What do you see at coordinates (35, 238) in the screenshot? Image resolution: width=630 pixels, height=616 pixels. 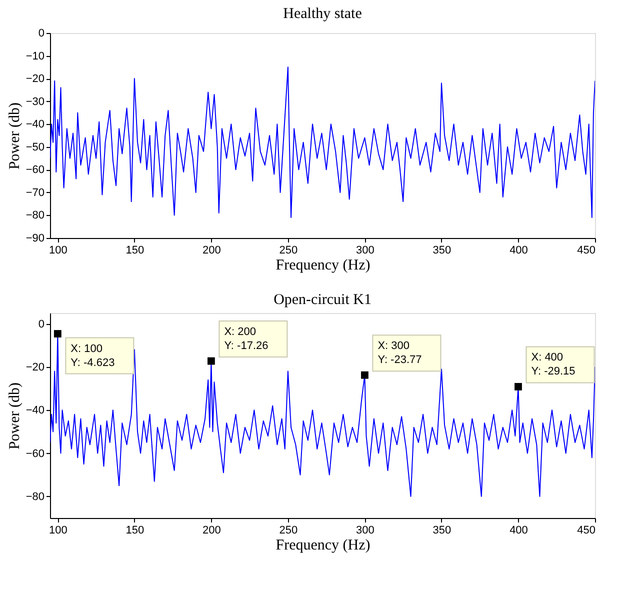 I see `y-tick-label: −90` at bounding box center [35, 238].